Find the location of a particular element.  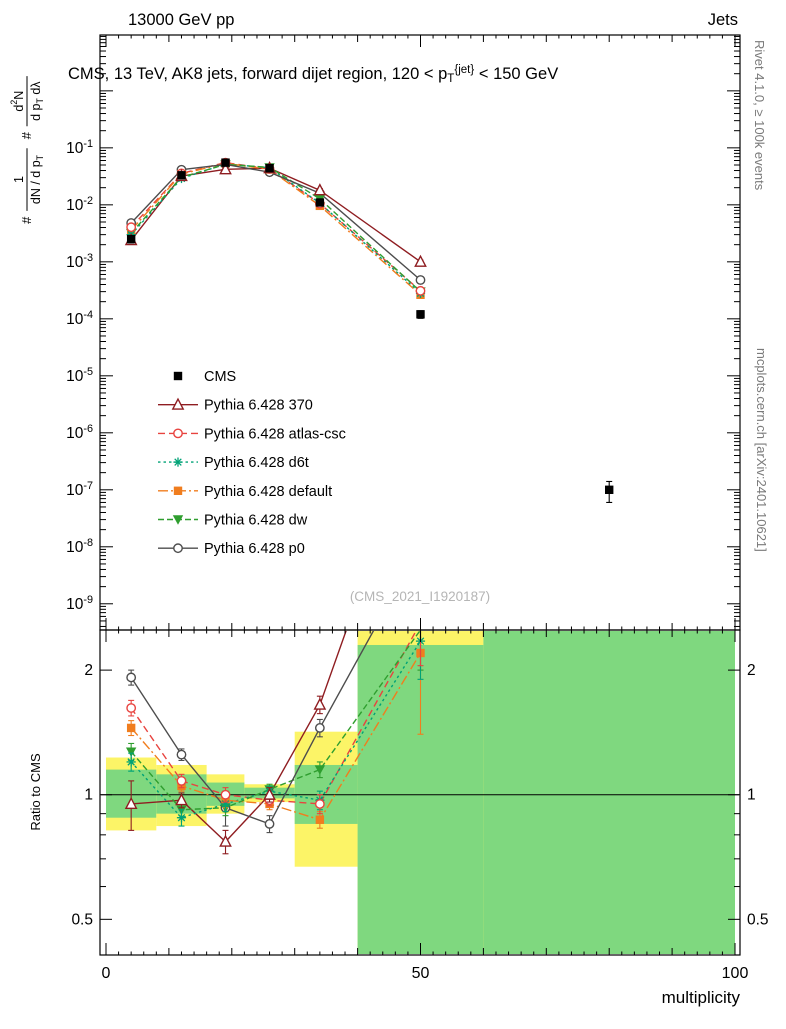

series-line-pythia-6-428-atlas-csc is located at coordinates (275, 226).